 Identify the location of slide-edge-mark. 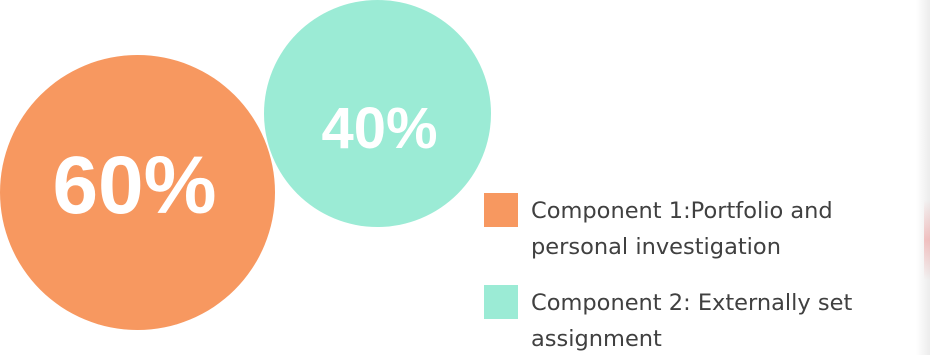
(927, 240).